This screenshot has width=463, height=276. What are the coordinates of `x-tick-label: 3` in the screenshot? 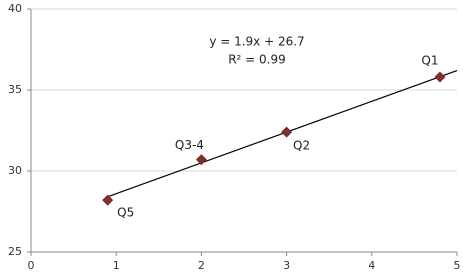 It's located at (286, 265).